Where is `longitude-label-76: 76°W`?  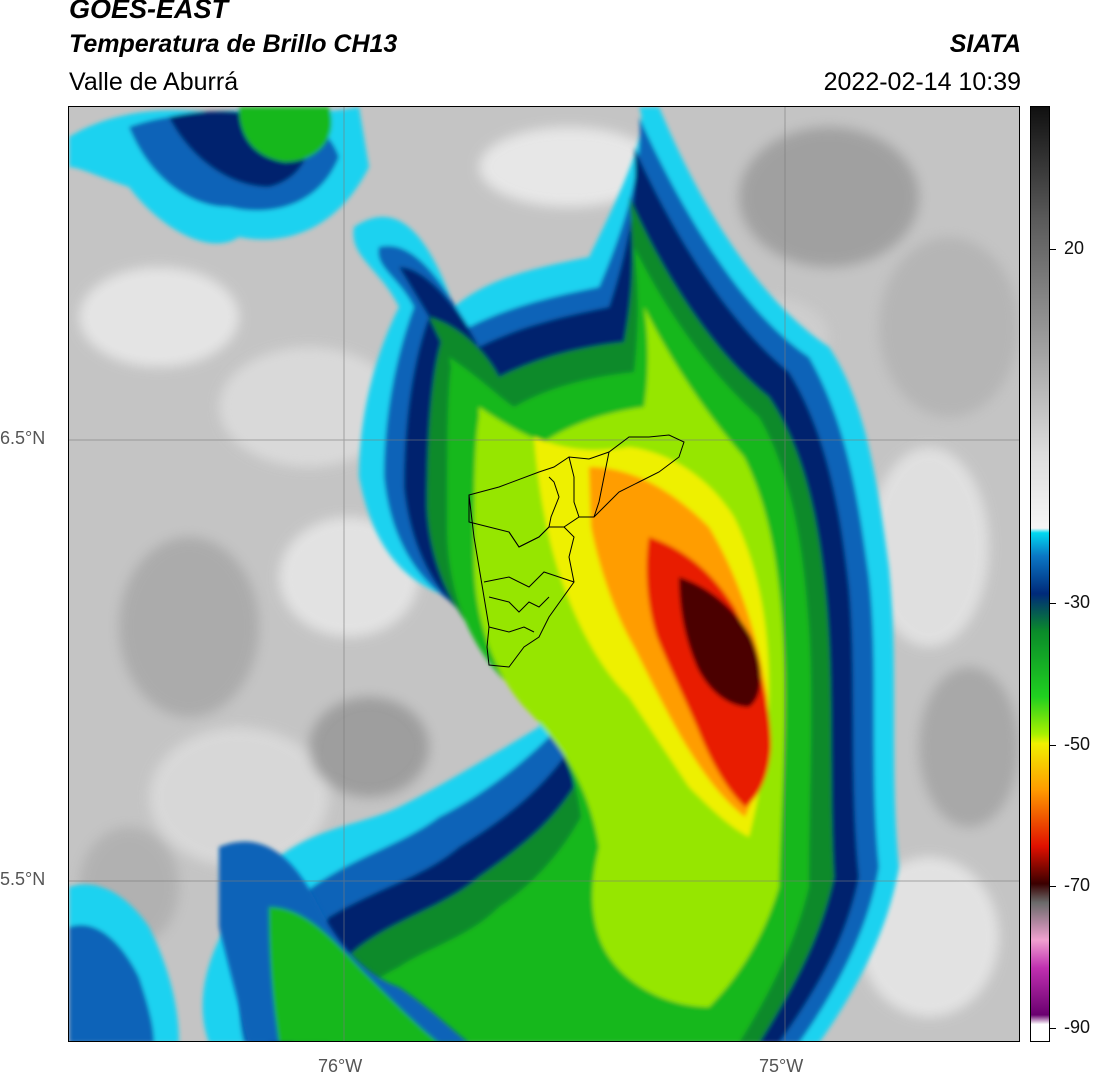 longitude-label-76: 76°W is located at coordinates (340, 1066).